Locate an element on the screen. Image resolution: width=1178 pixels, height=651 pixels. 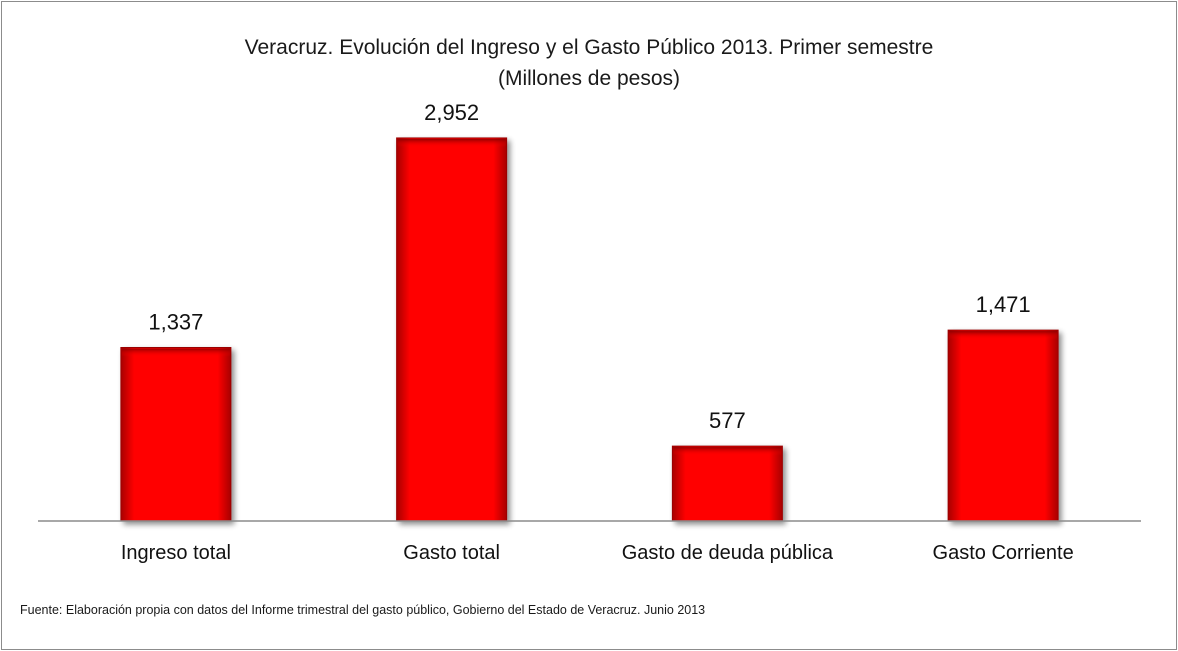
category-label: Ingreso total is located at coordinates (176, 553).